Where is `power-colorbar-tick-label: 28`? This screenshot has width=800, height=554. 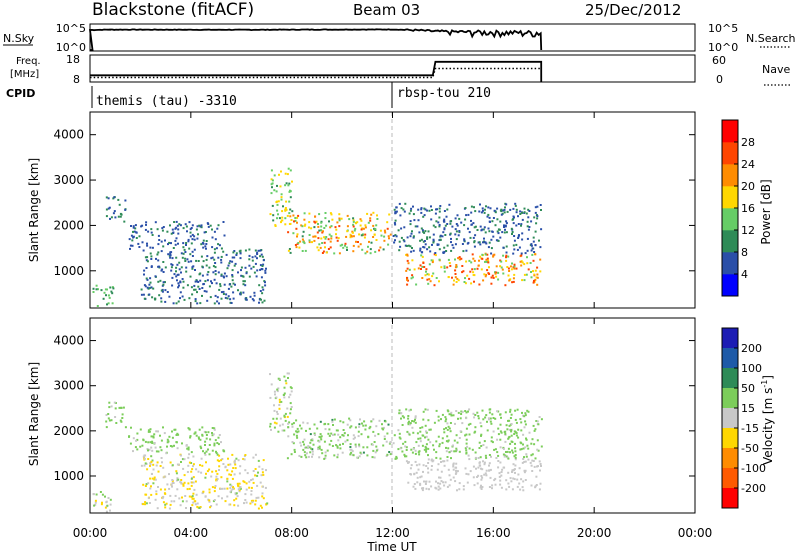
power-colorbar-tick-label: 28 is located at coordinates (748, 142).